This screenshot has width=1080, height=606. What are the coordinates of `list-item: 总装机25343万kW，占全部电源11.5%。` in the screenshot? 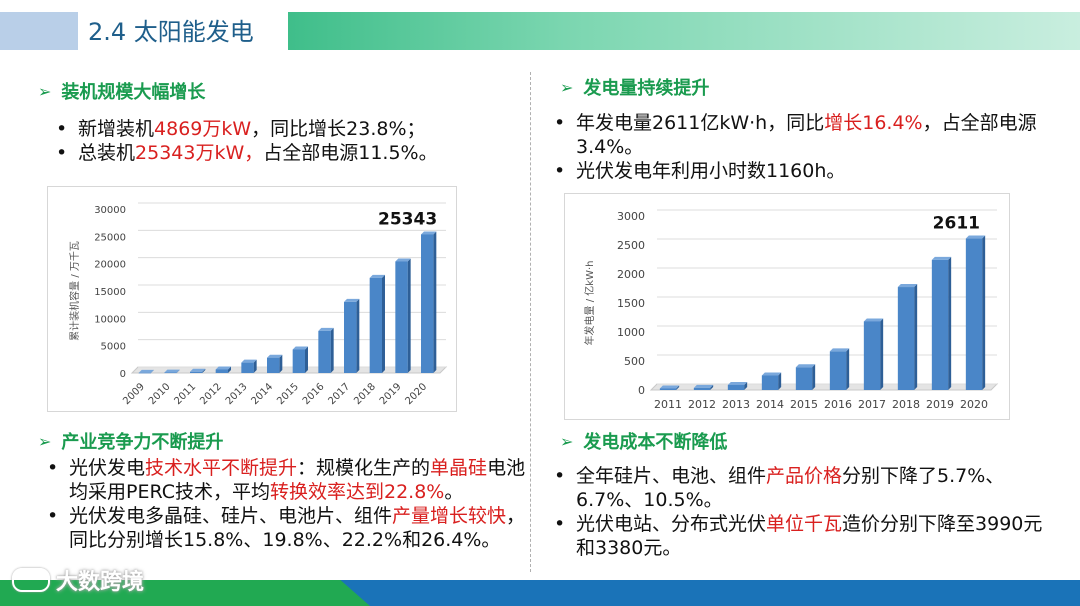 It's located at (289, 153).